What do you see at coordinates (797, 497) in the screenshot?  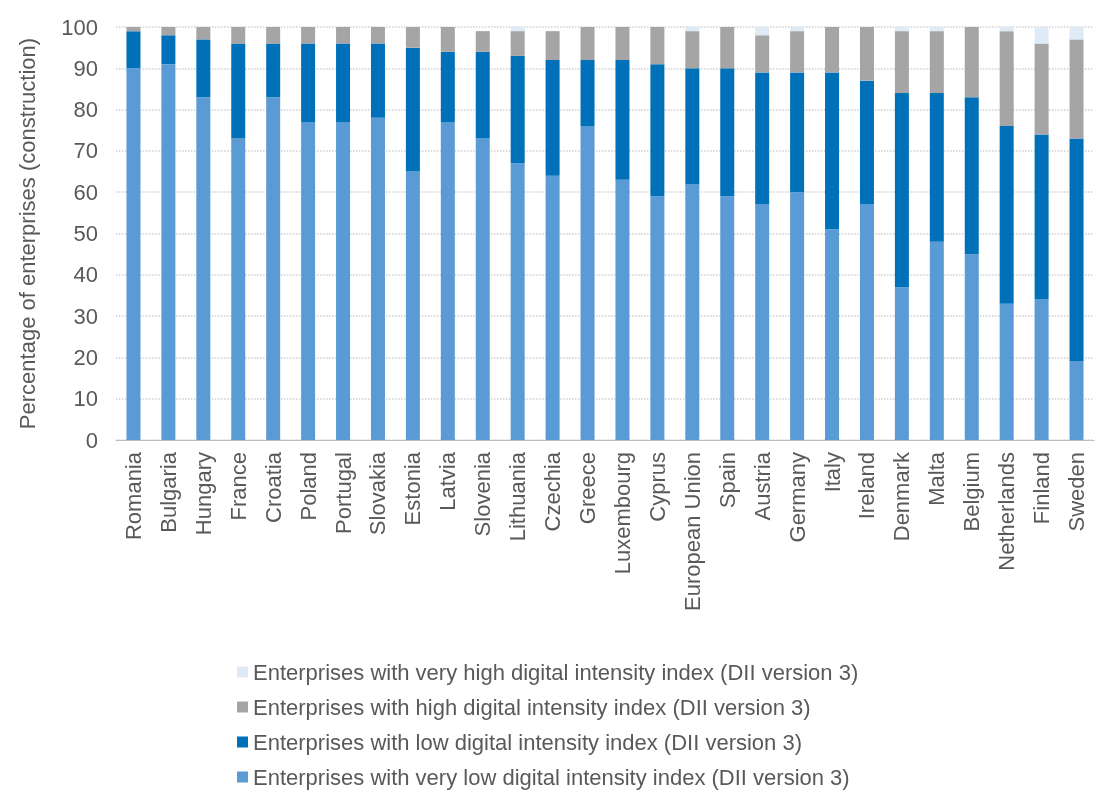 I see `x-tick-label: Germany` at bounding box center [797, 497].